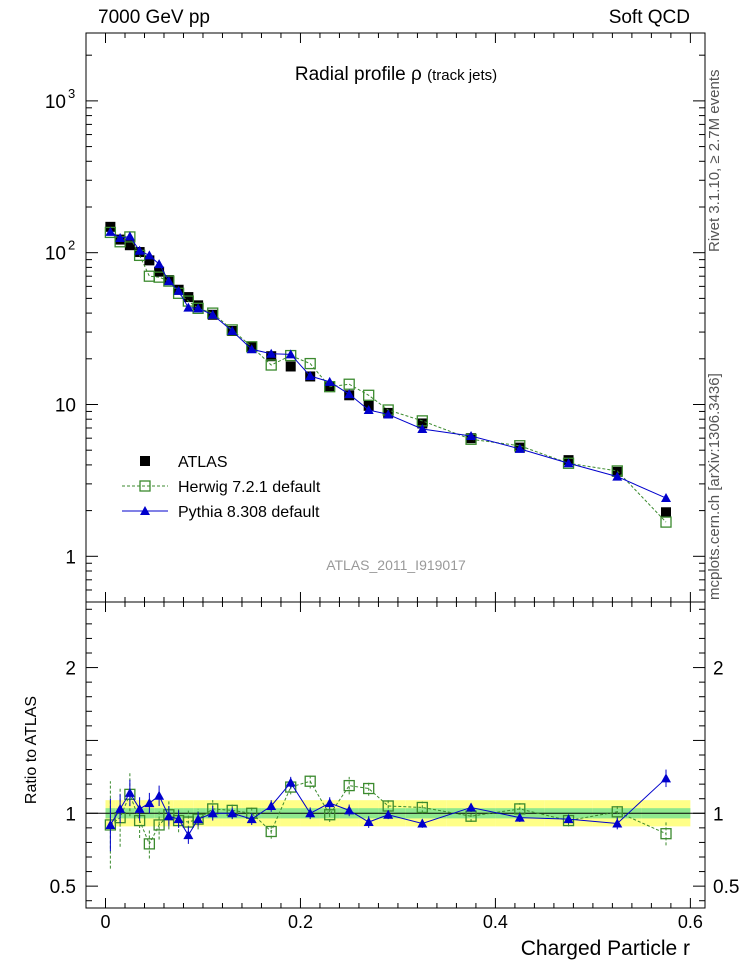 The height and width of the screenshot is (972, 746). Describe the element at coordinates (718, 669) in the screenshot. I see `ratio-tick-label-right: 2` at that location.